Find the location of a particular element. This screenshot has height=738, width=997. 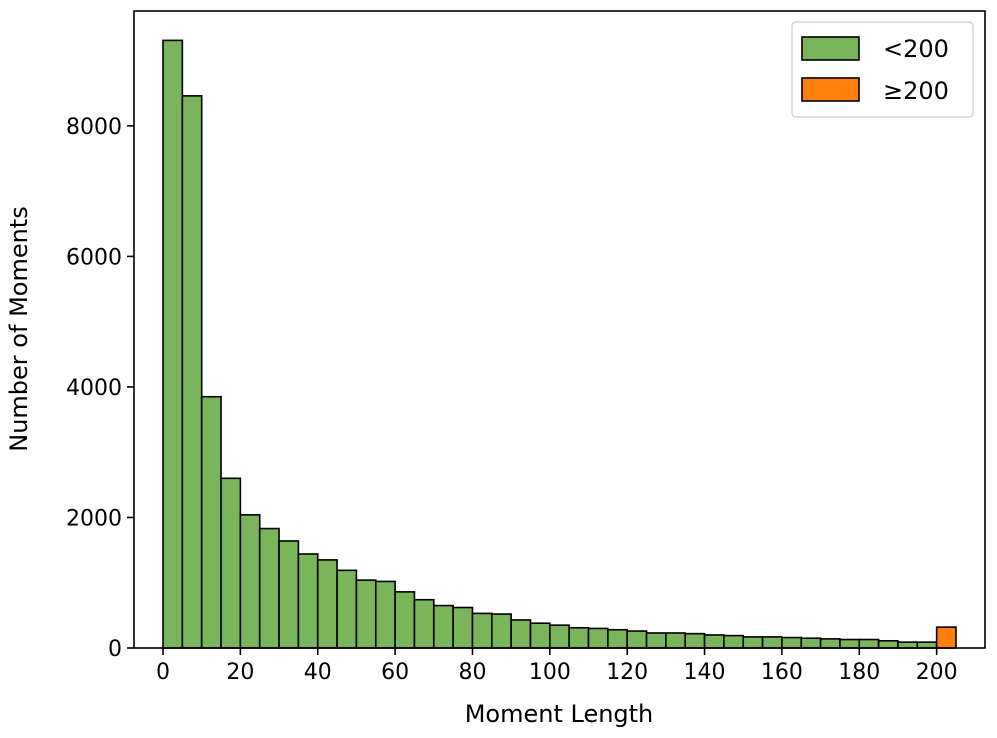

x-tick-label: 180 is located at coordinates (859, 672).